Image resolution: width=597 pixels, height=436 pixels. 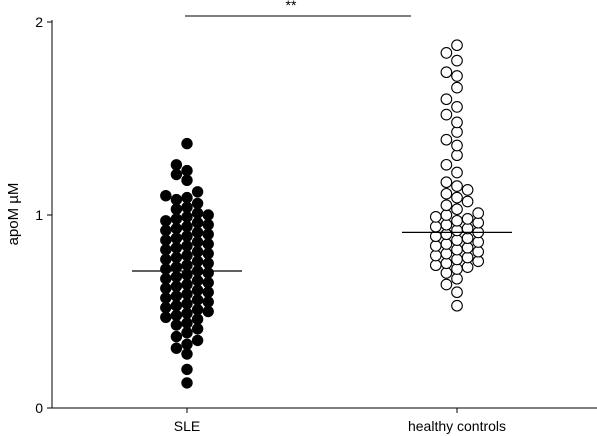 I want to click on median-lines, so click(x=322, y=251).